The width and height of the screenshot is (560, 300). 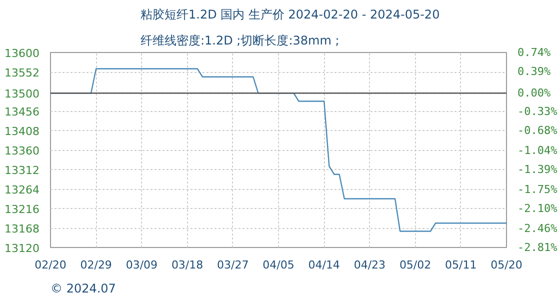 What do you see at coordinates (538, 247) in the screenshot?
I see `y2-tick-label: -2.81%` at bounding box center [538, 247].